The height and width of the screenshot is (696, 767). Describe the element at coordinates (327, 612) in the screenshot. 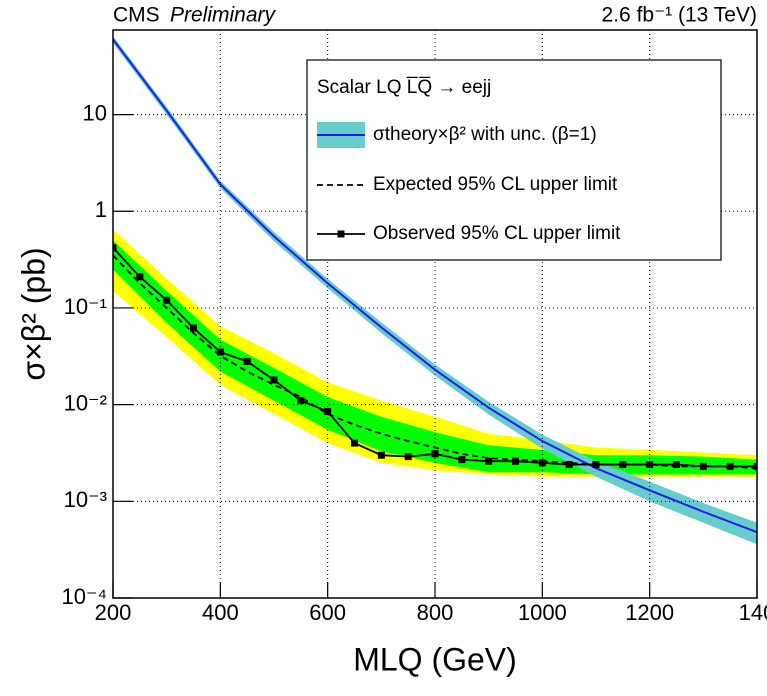

I see `x-tick-label: 600` at that location.